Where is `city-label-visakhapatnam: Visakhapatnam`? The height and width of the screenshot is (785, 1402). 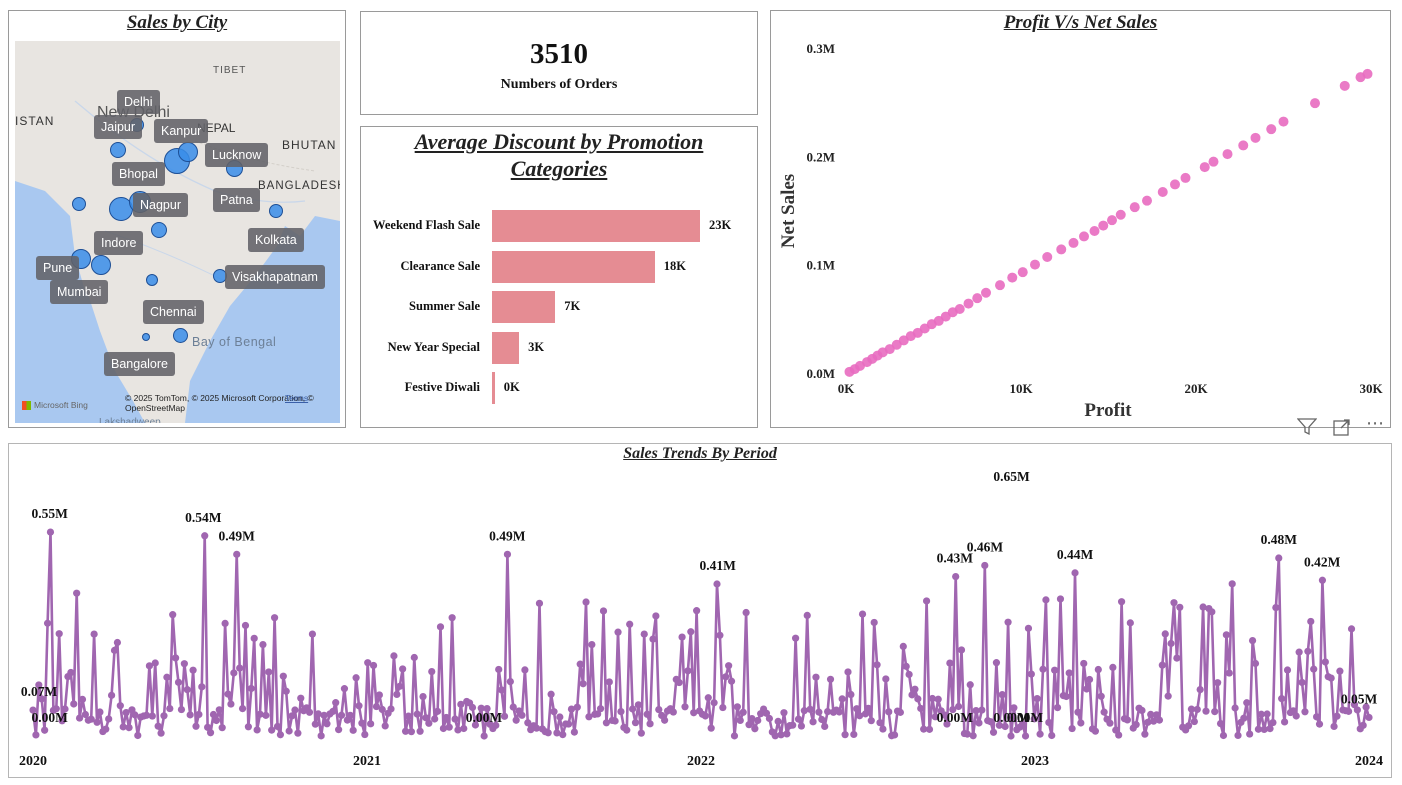
city-label-visakhapatnam: Visakhapatnam is located at coordinates (275, 277).